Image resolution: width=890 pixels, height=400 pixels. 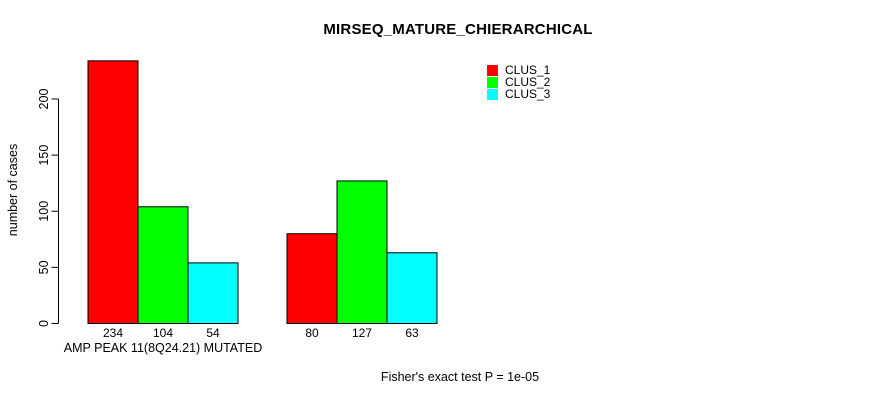 What do you see at coordinates (528, 94) in the screenshot?
I see `legend-label: CLUS_3` at bounding box center [528, 94].